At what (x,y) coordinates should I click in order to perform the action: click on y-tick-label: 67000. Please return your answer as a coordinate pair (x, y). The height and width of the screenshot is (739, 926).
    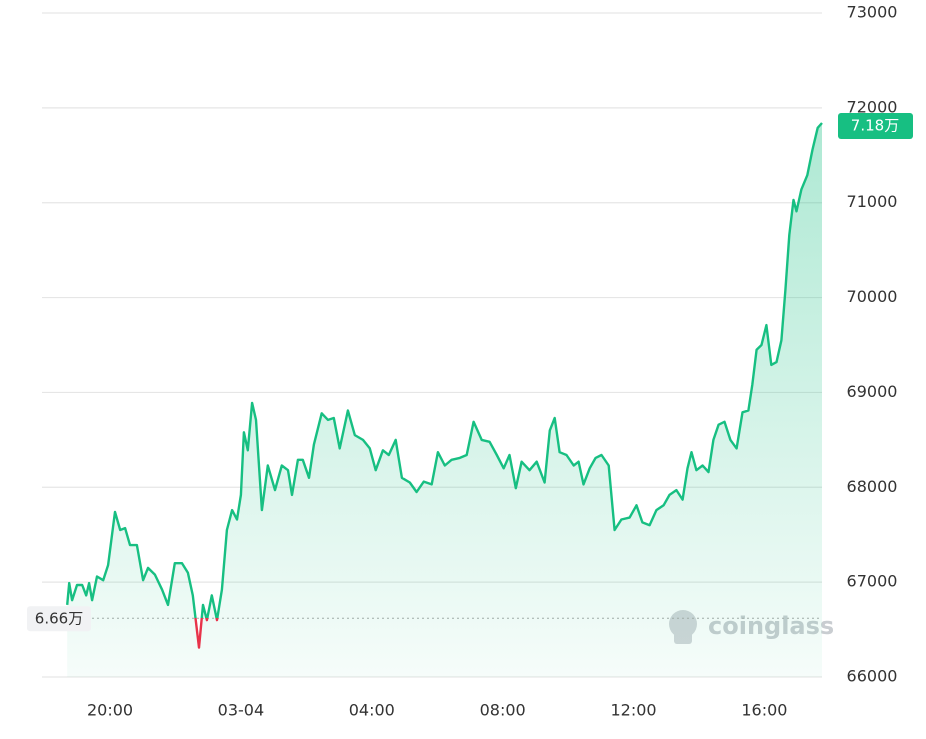
    Looking at the image, I should click on (872, 581).